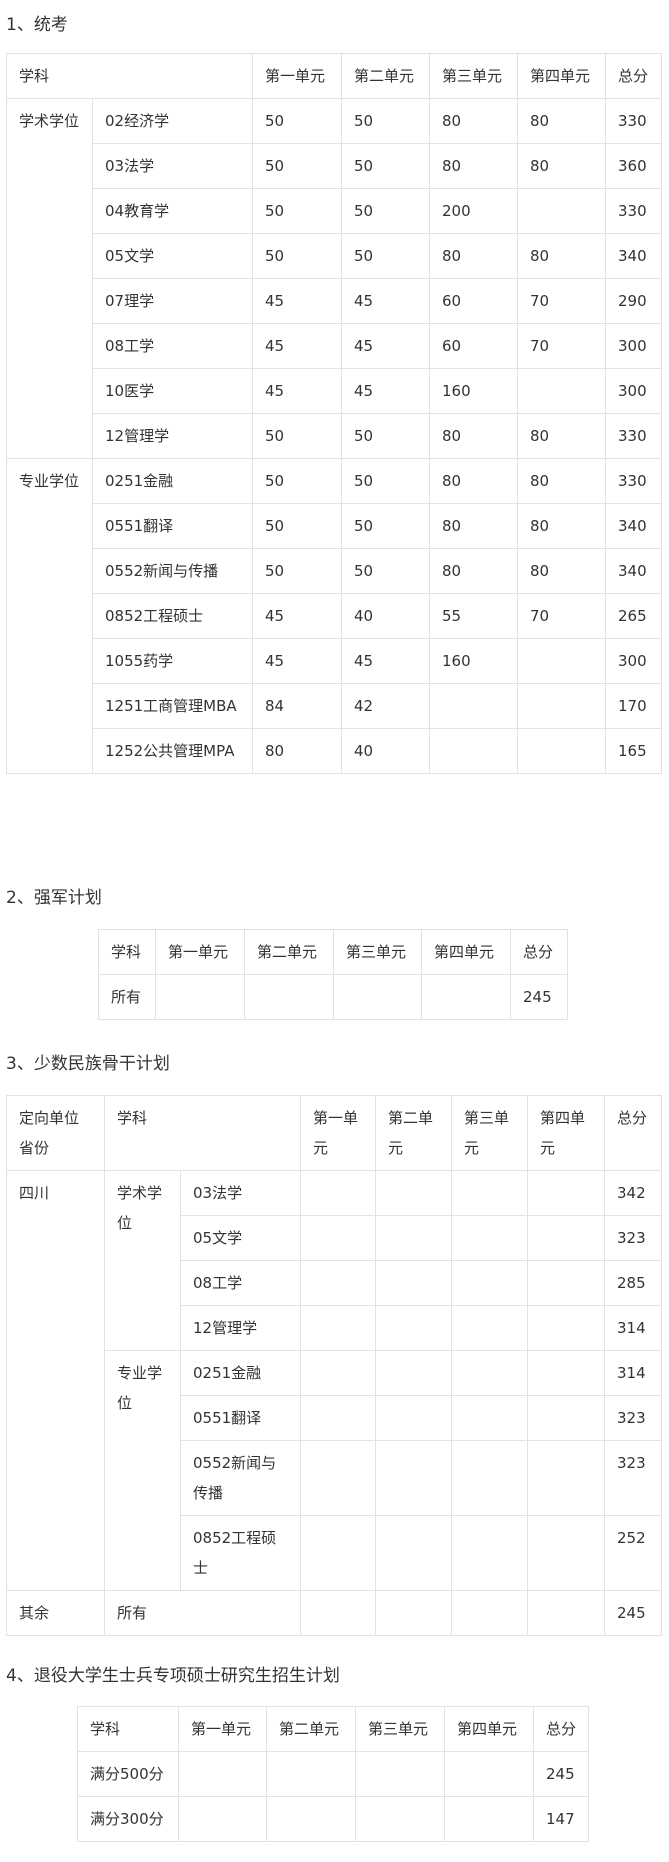 The width and height of the screenshot is (669, 1862). I want to click on degree-type-cell: 专业学位, so click(49, 616).